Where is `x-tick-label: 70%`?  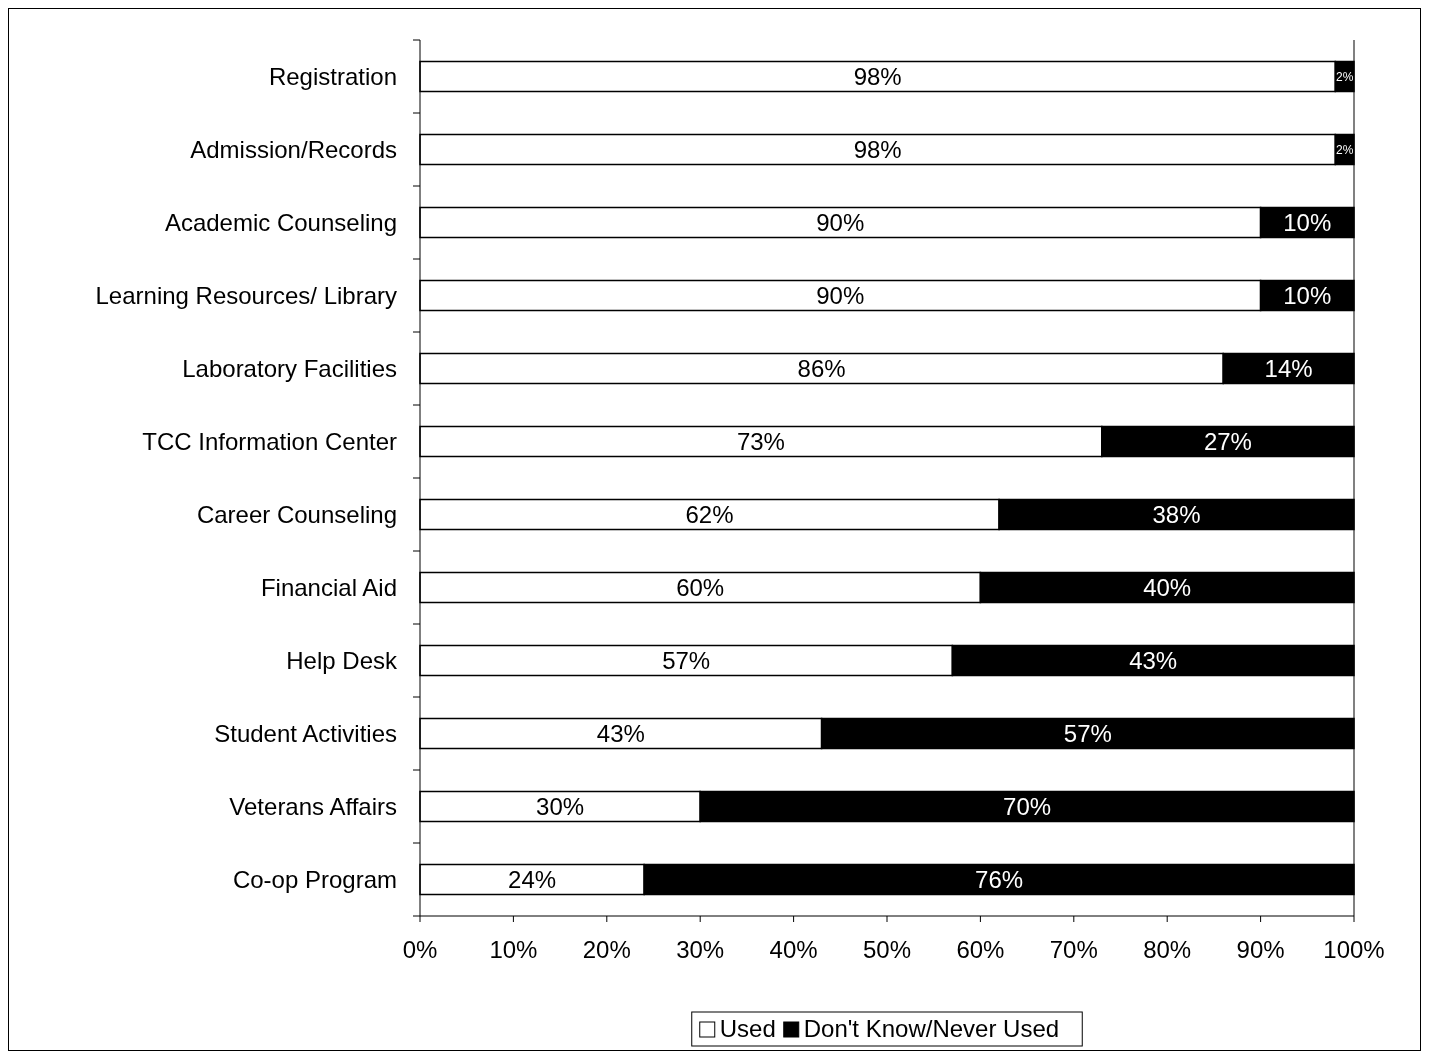 x-tick-label: 70% is located at coordinates (1073, 949).